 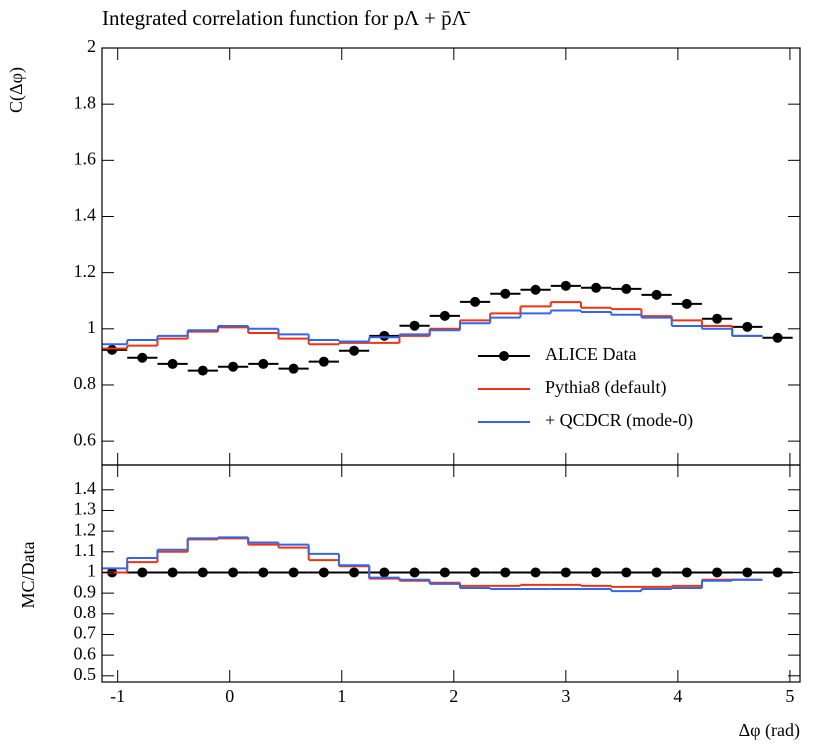 I want to click on y-axis-label: C(Δφ), so click(x=16, y=90).